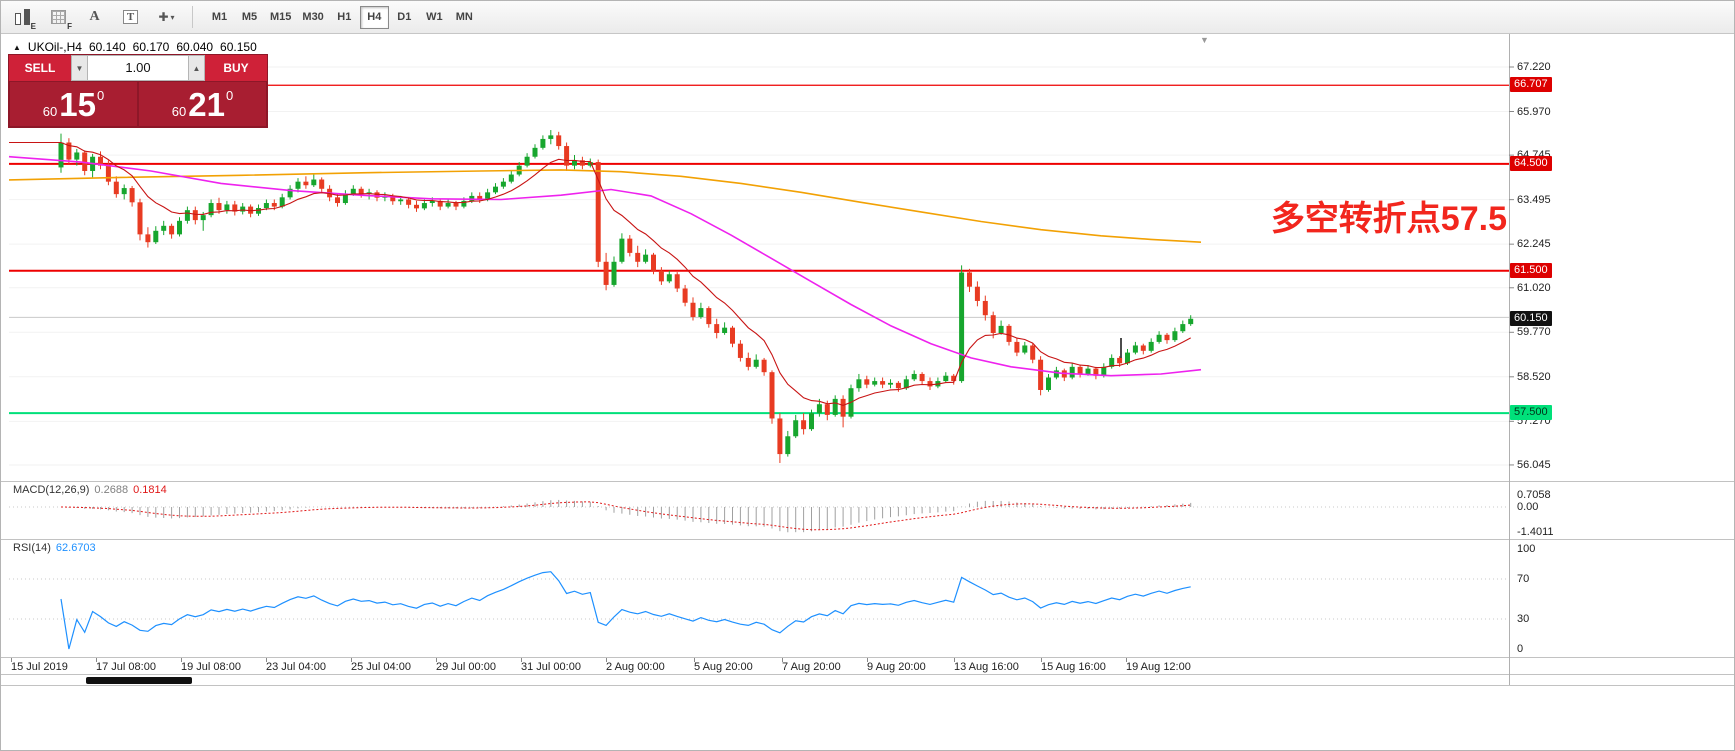 The width and height of the screenshot is (1735, 751). Describe the element at coordinates (69, 26) in the screenshot. I see `icon-sub-letter: F` at that location.